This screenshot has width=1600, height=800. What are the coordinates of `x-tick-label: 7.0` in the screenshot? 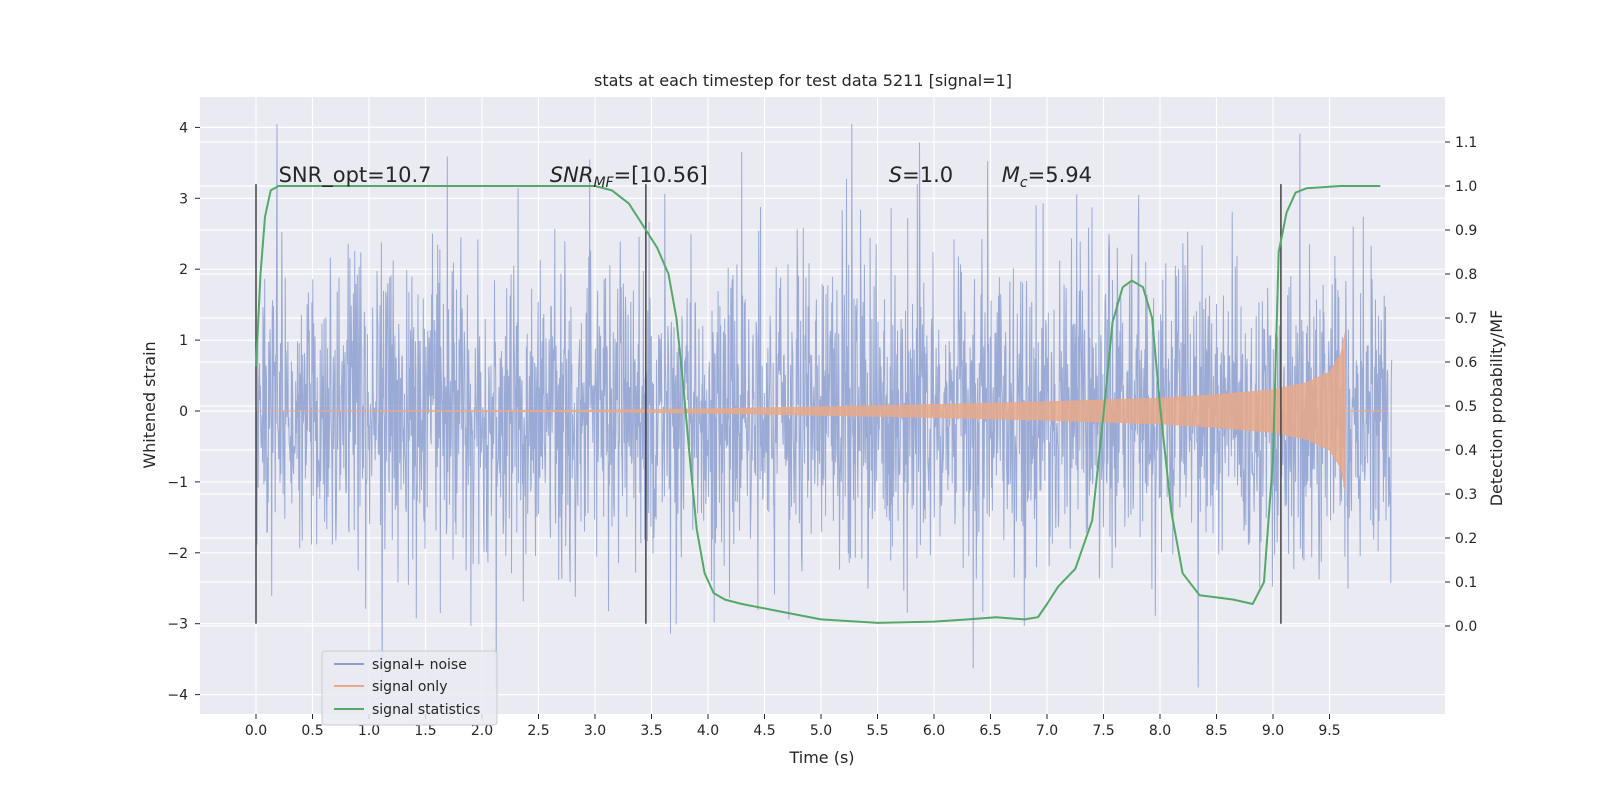 It's located at (1047, 731).